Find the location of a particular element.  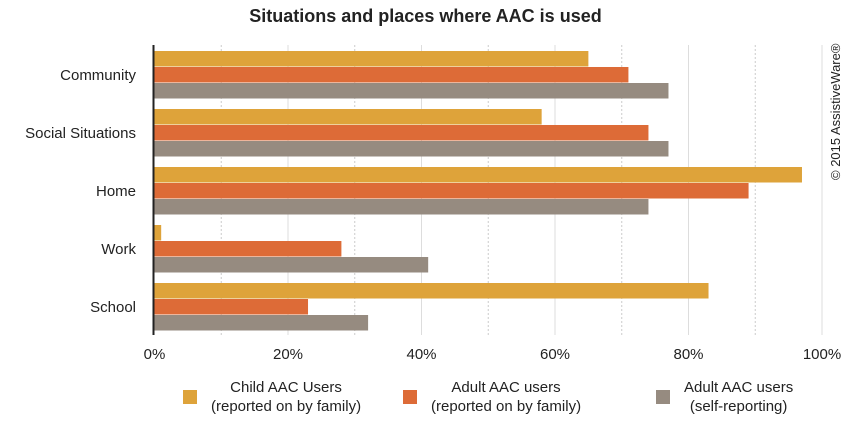

category-label: Work is located at coordinates (118, 249).